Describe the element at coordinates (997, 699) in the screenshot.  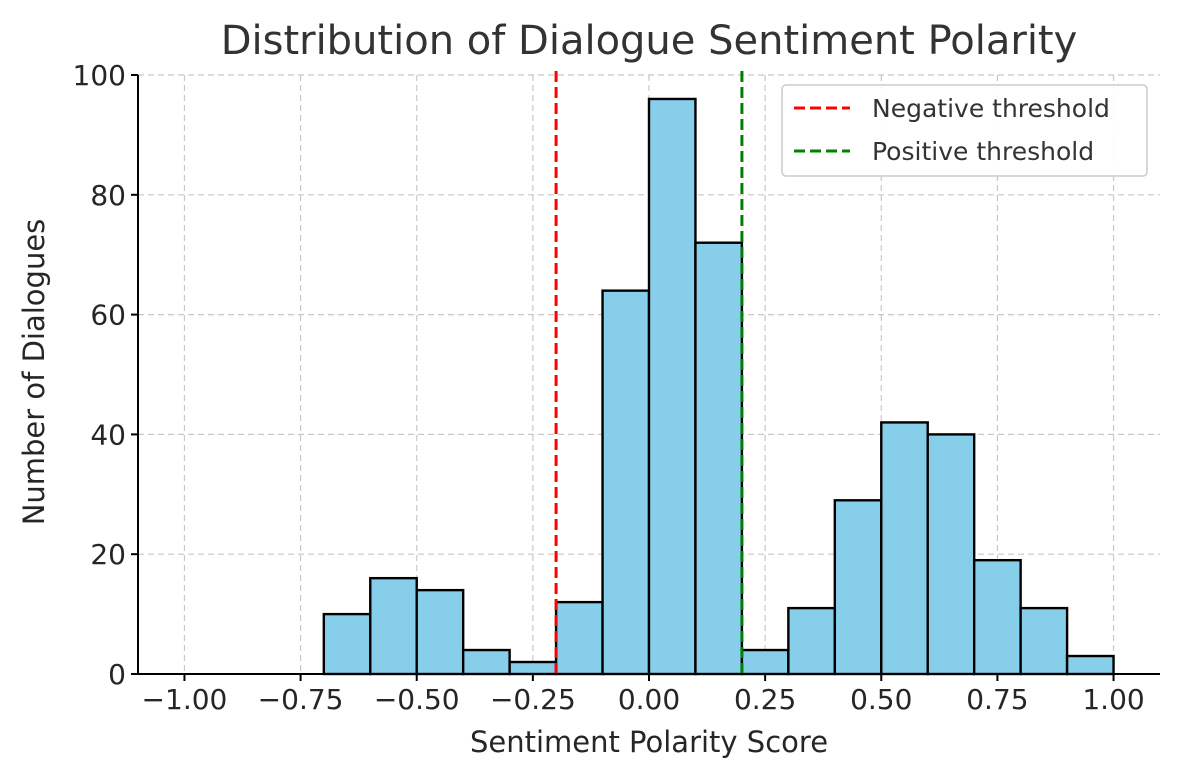
I see `x-tick-label: 0.75` at that location.